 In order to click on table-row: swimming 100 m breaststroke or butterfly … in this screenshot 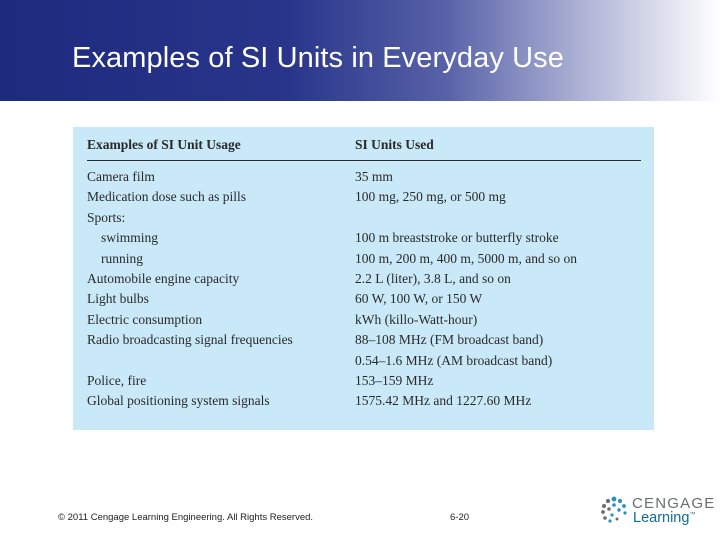, I will do `click(364, 238)`.